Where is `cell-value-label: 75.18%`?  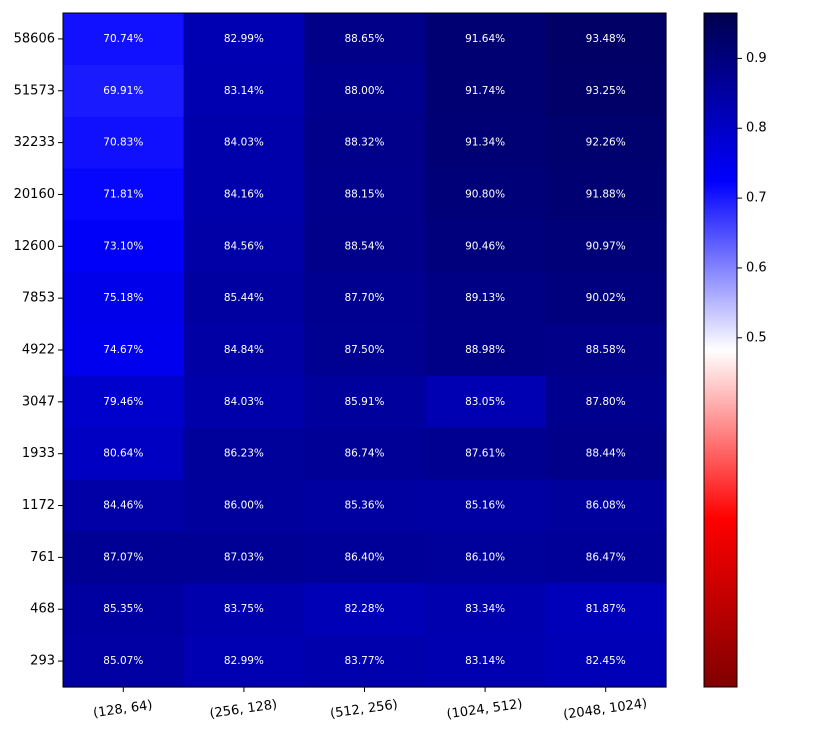
cell-value-label: 75.18% is located at coordinates (123, 298).